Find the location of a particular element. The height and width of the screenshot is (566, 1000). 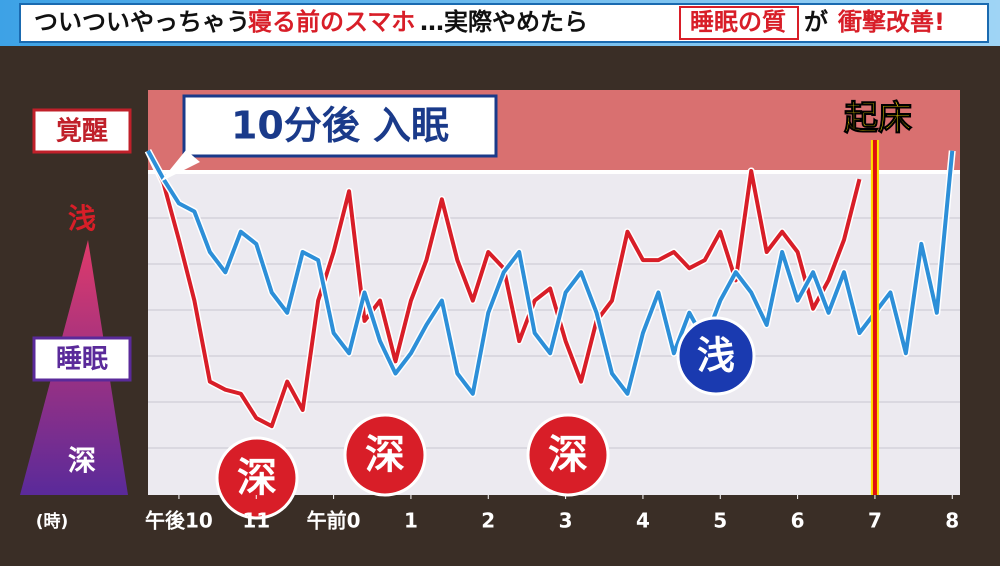

title-part: 衝撃改善! is located at coordinates (891, 22).